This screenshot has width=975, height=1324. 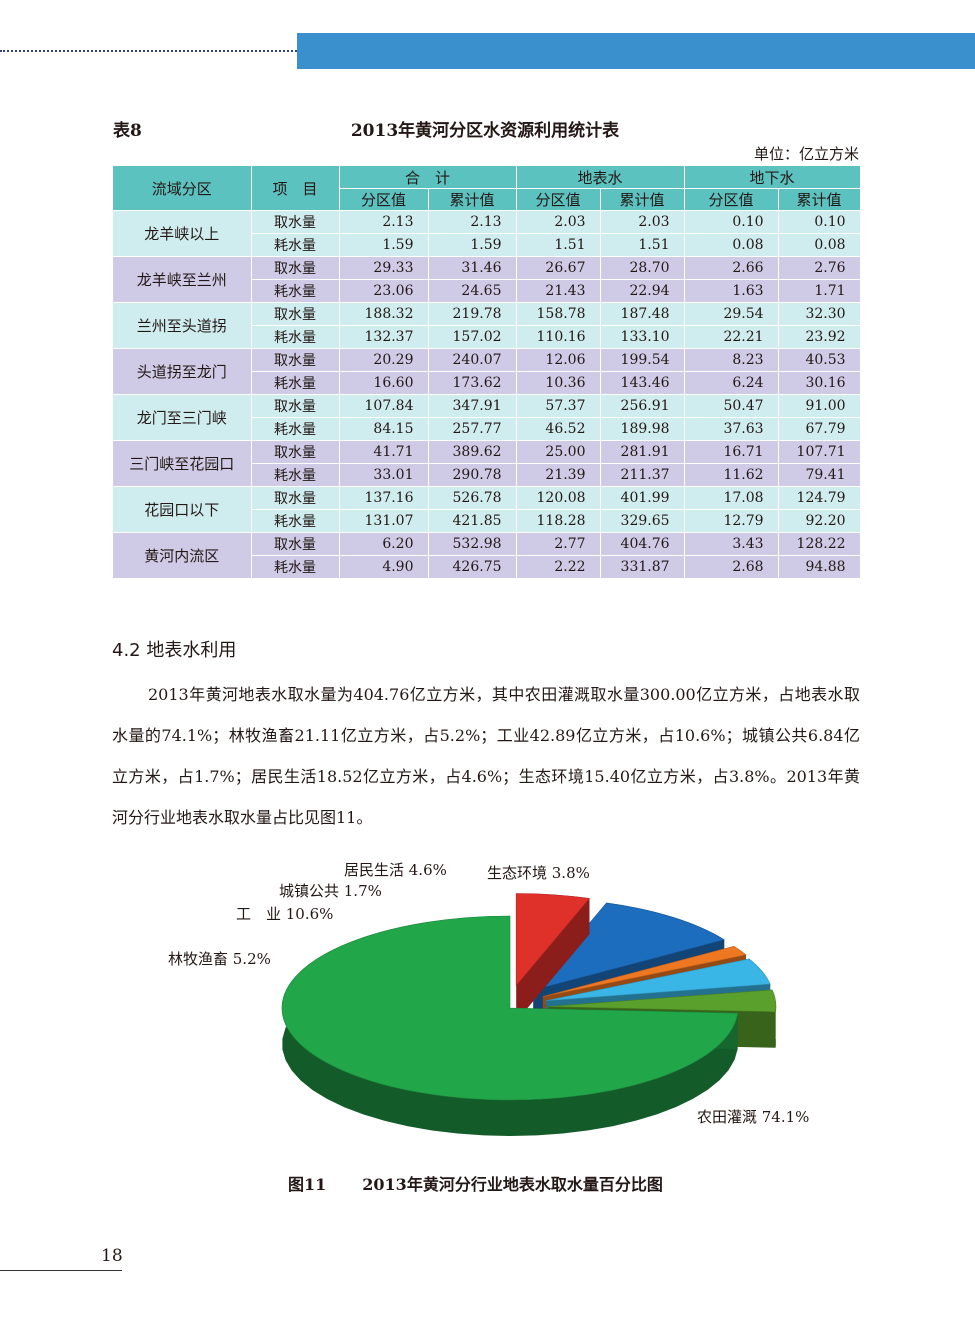 I want to click on region-cell: 黄河内流区, so click(x=182, y=555).